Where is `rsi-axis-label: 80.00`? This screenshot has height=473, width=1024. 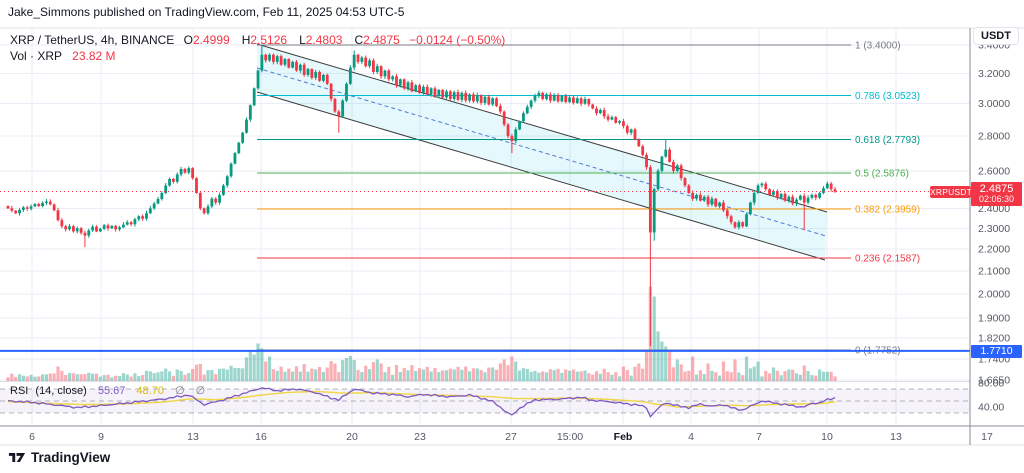 rsi-axis-label: 80.00 is located at coordinates (991, 384).